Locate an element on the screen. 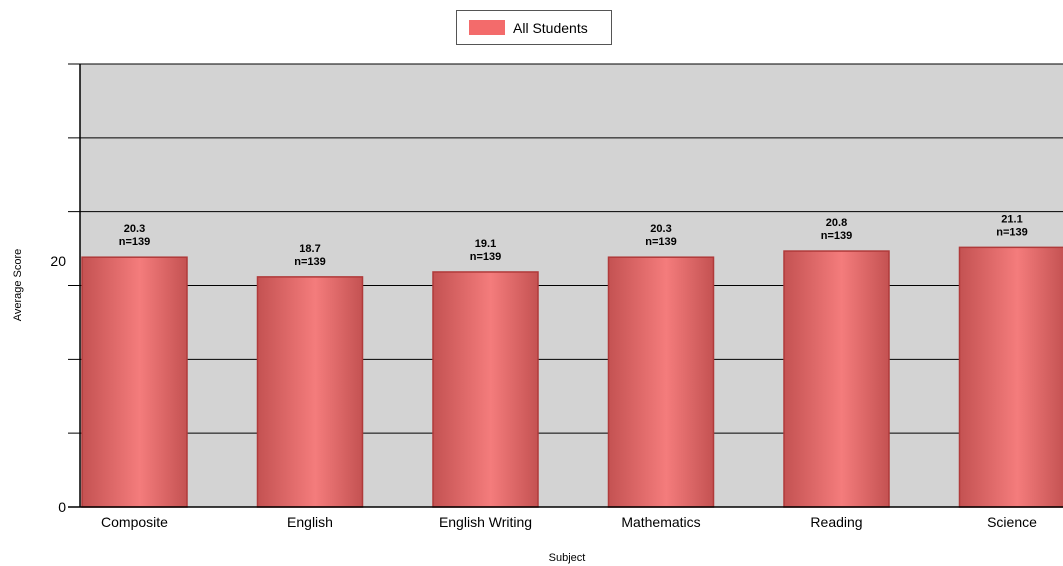 This screenshot has height=566, width=1063. bar-value-label: 19.1 is located at coordinates (485, 244).